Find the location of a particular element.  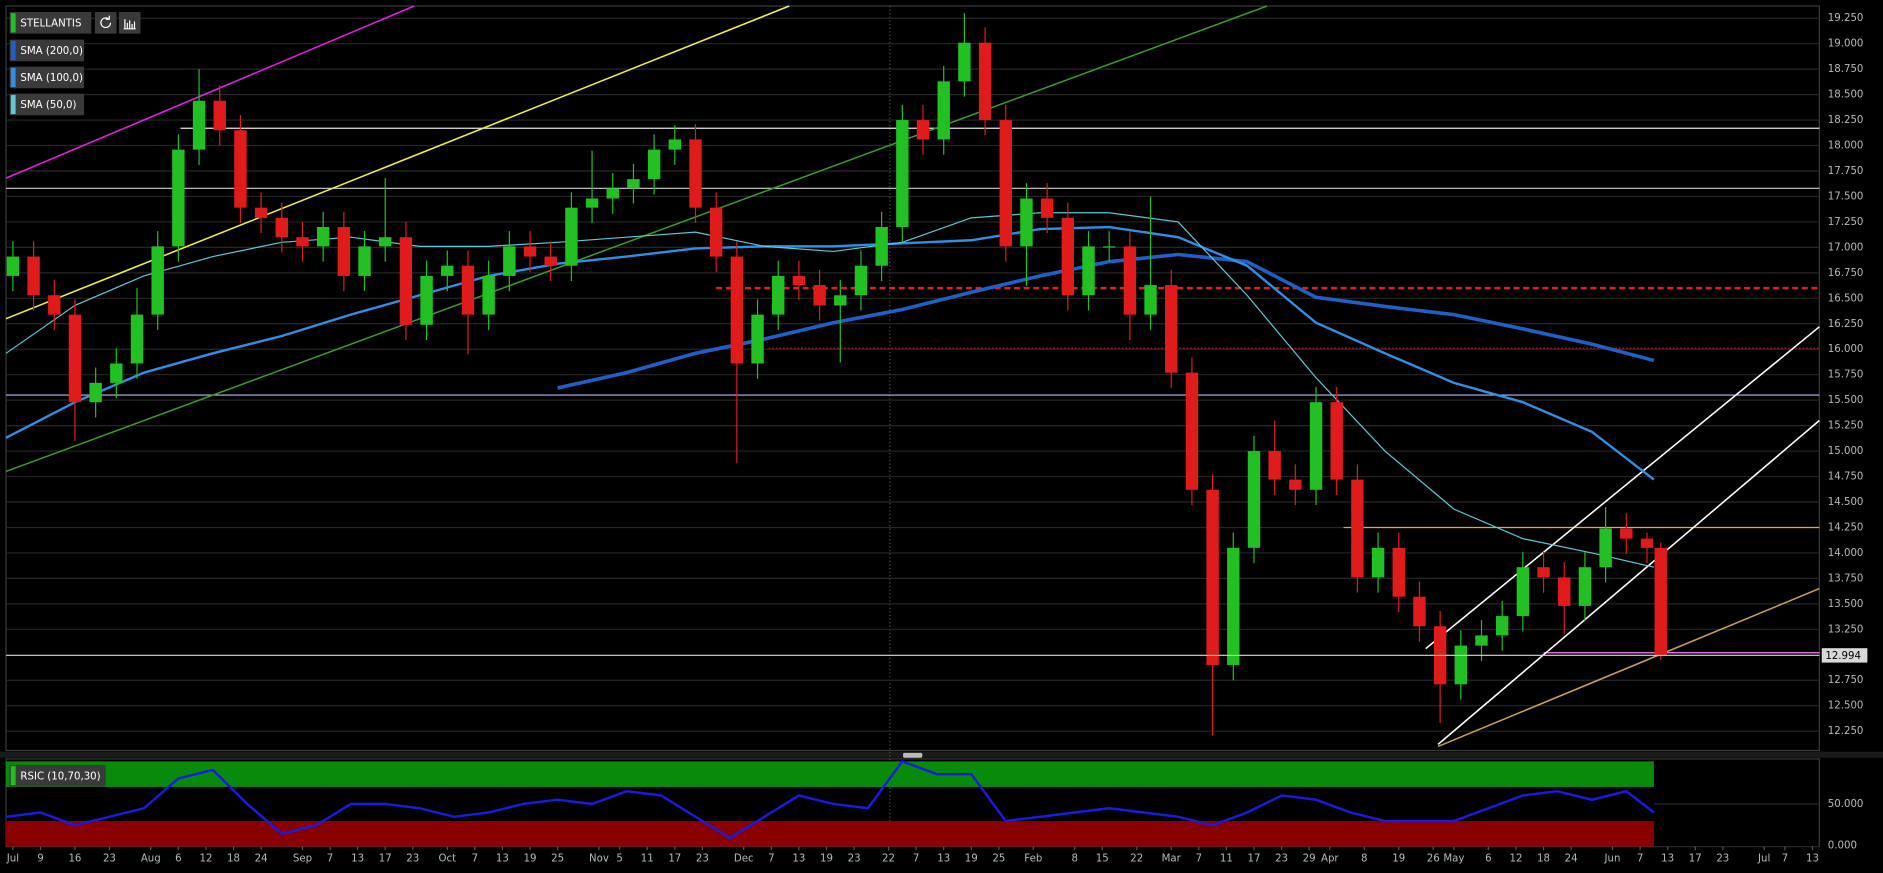

x-tick-label: 16 is located at coordinates (74, 859).